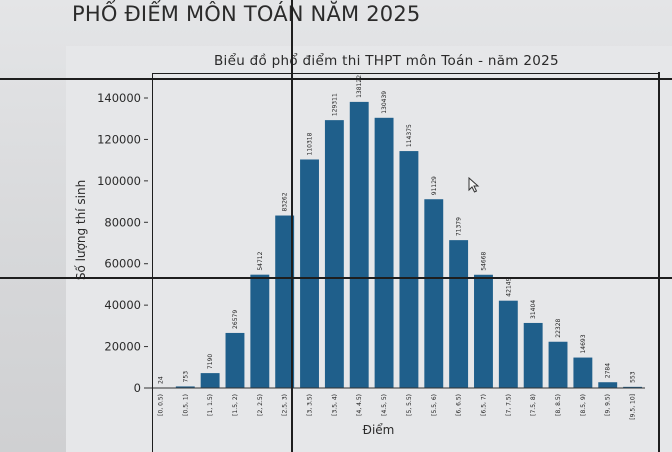 The image size is (672, 452). What do you see at coordinates (310, 143) in the screenshot?
I see `bar-value-label: 110318` at bounding box center [310, 143].